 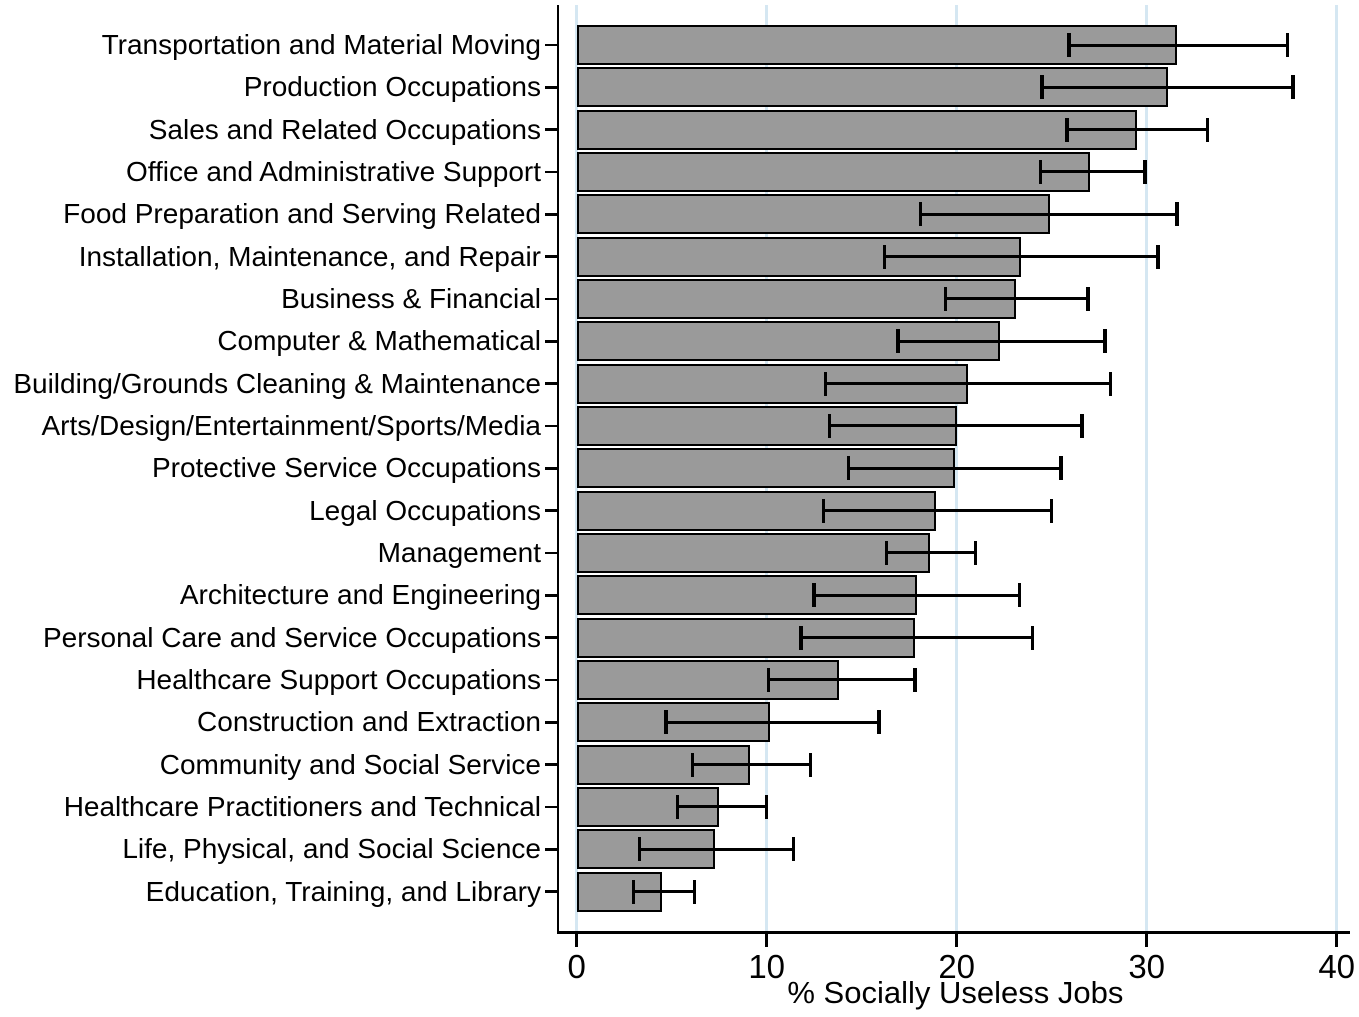 What do you see at coordinates (379, 341) in the screenshot?
I see `category-label: Computer & Mathematical` at bounding box center [379, 341].